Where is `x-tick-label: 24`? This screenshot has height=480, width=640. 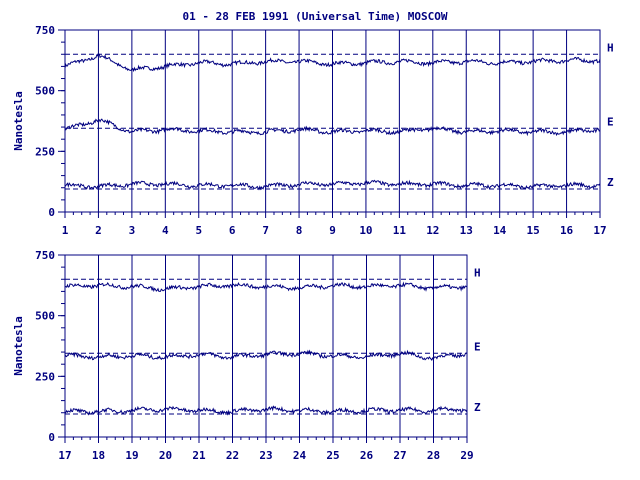
x-tick-label: 24 is located at coordinates (300, 455).